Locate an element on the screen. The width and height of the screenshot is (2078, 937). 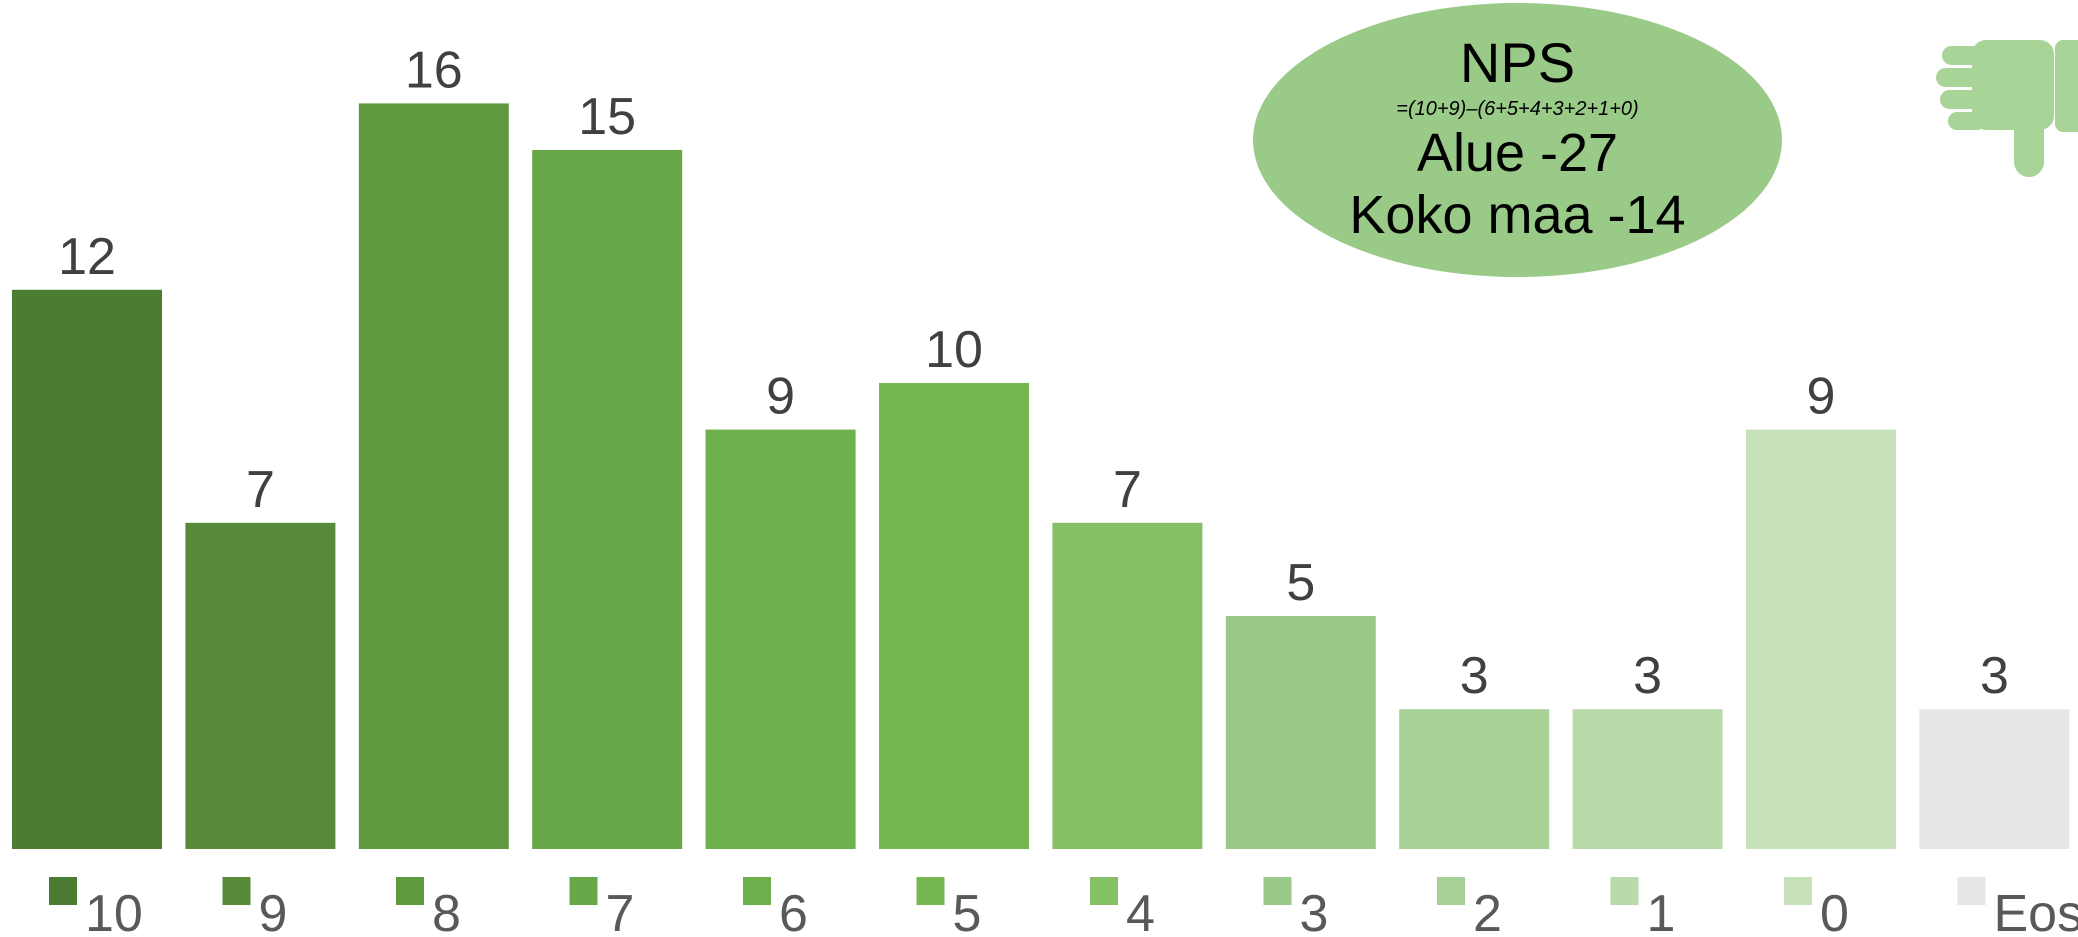
value-label-3: 5 is located at coordinates (1300, 583).